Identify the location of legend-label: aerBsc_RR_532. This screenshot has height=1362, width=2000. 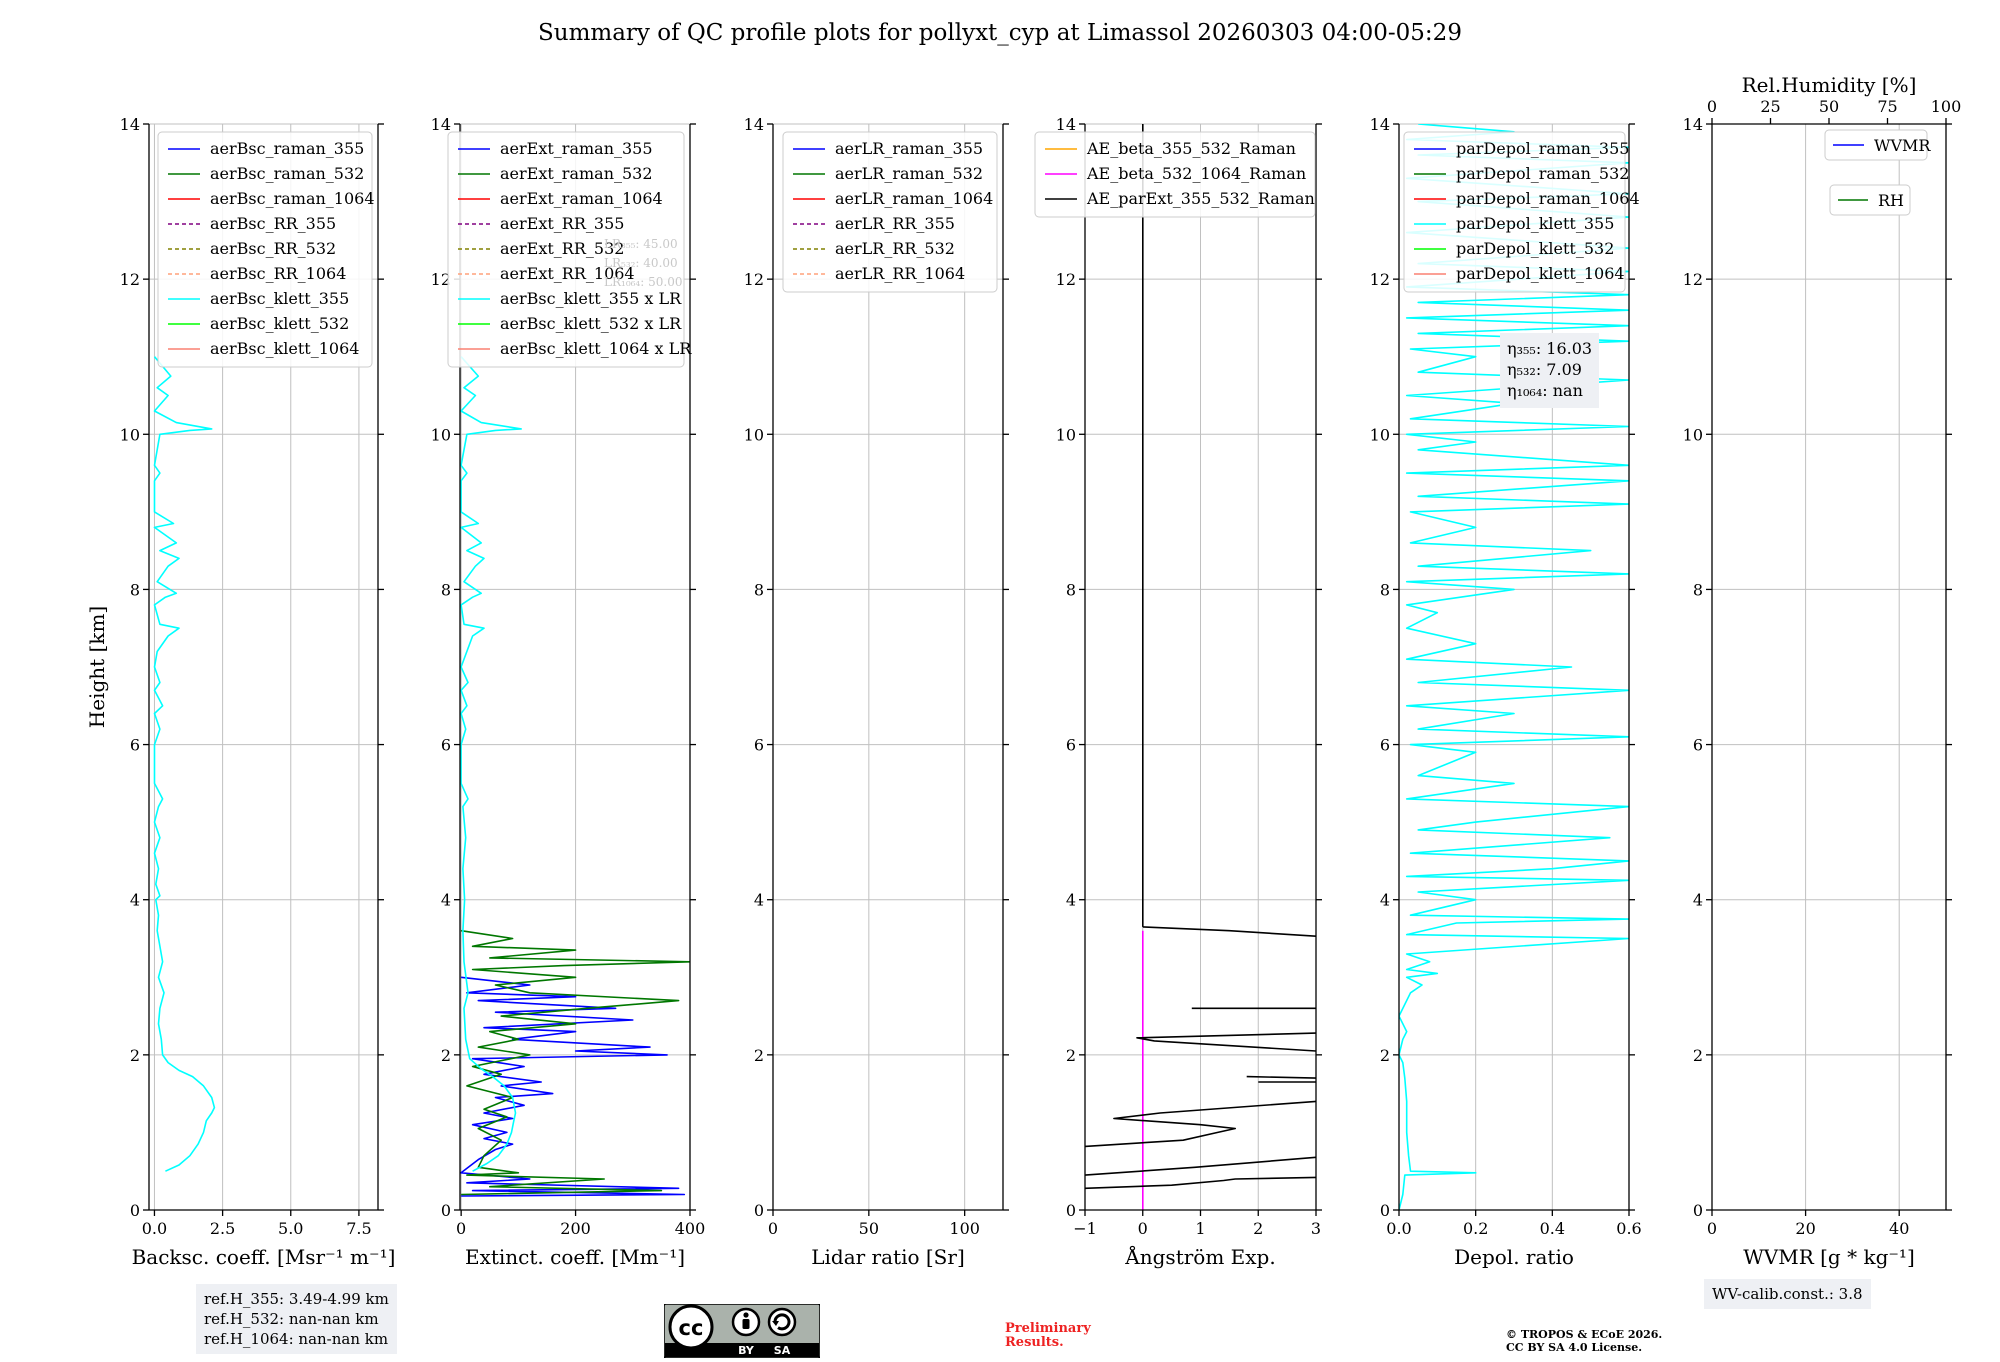
(273, 248).